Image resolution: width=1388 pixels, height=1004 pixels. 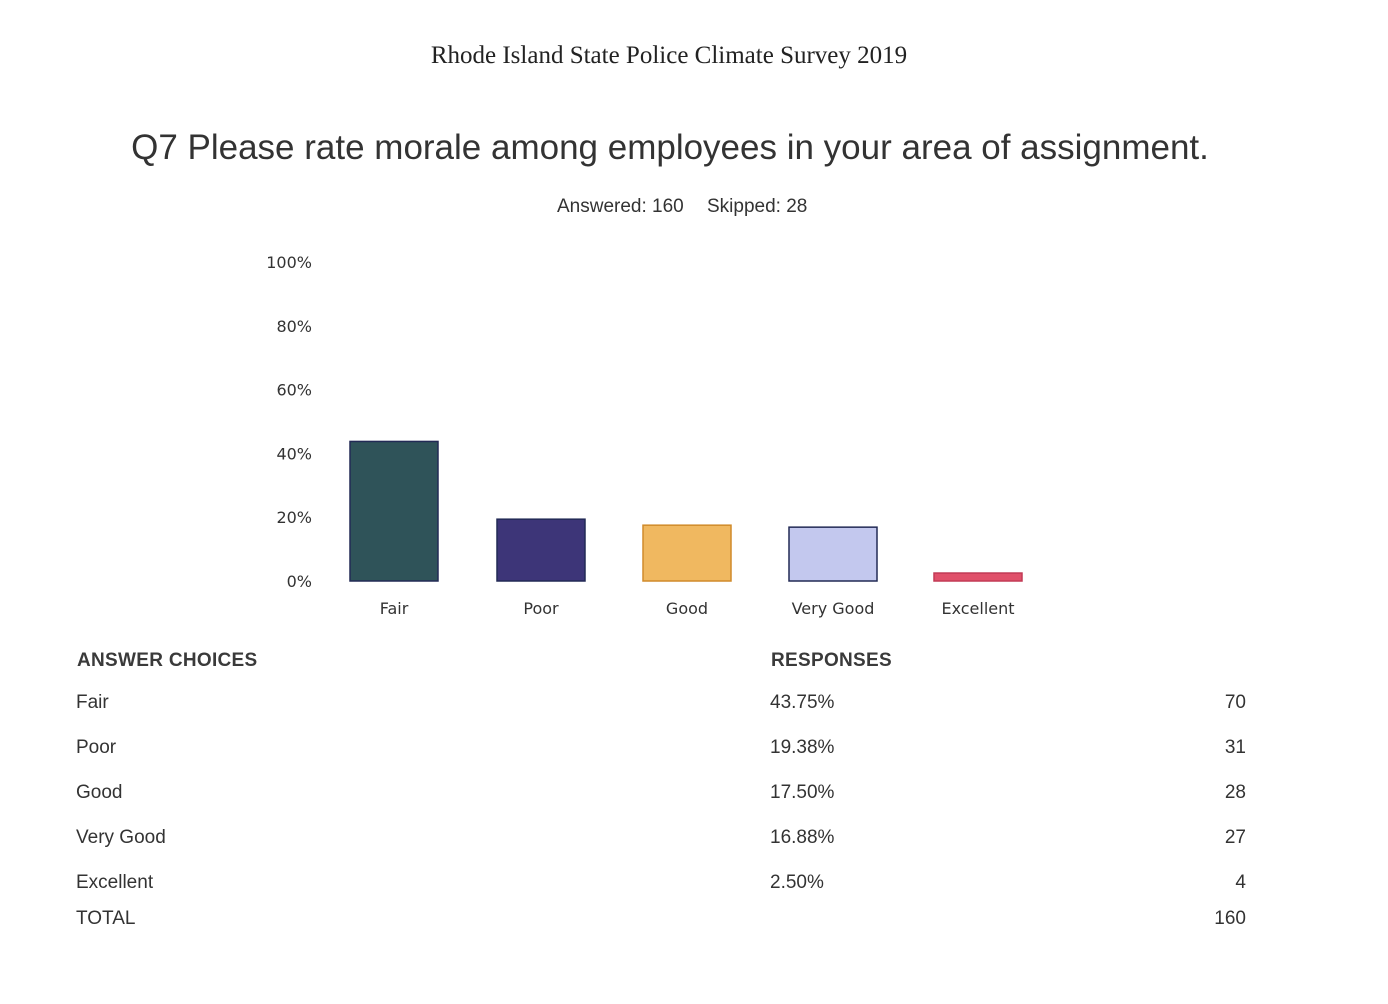 What do you see at coordinates (802, 837) in the screenshot?
I see `row-percent: 16.88%` at bounding box center [802, 837].